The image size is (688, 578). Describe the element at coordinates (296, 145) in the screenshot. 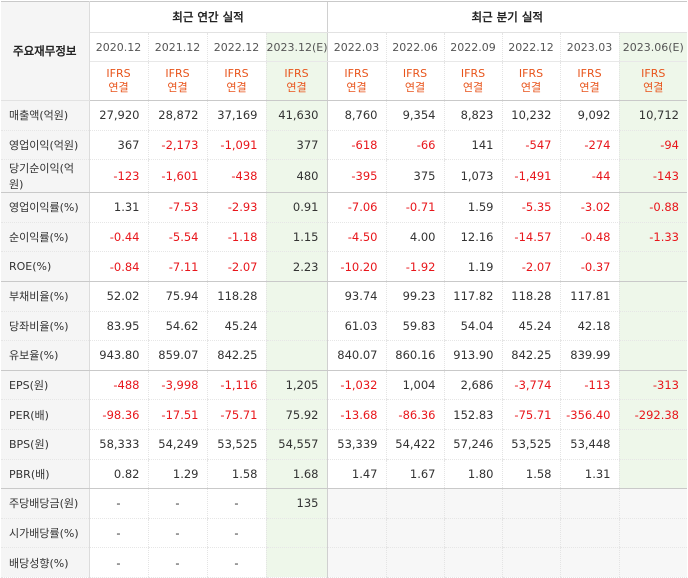

I see `table-cell: 377` at that location.